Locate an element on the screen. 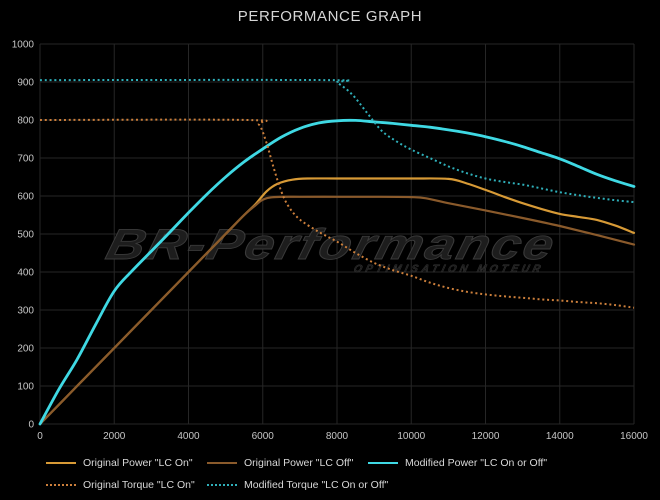 This screenshot has height=500, width=660. legend-label-modified-torque: Modified Torque "LC On or Off" is located at coordinates (316, 485).